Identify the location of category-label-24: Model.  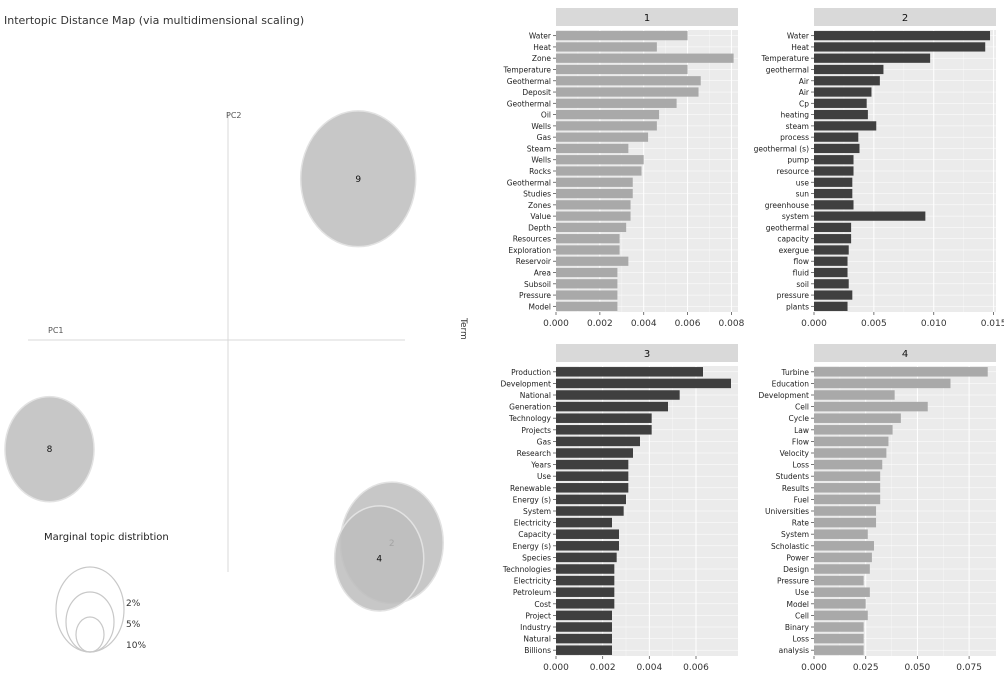
(539, 306).